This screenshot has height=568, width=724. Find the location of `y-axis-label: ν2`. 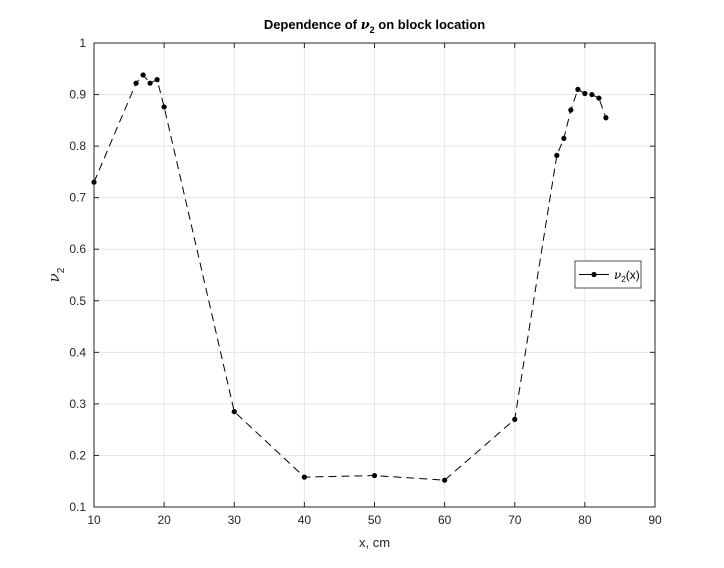

y-axis-label: ν2 is located at coordinates (56, 274).